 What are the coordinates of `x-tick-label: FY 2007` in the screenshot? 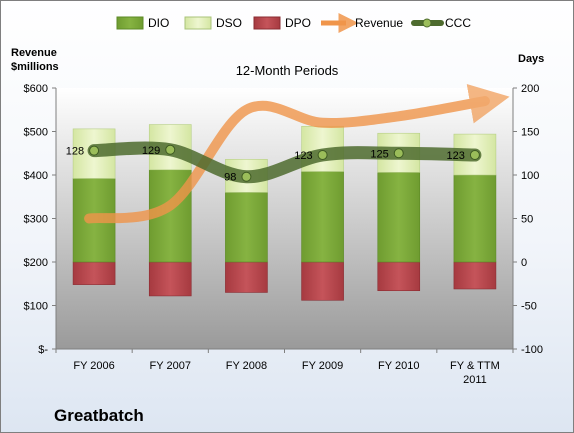 It's located at (170, 366).